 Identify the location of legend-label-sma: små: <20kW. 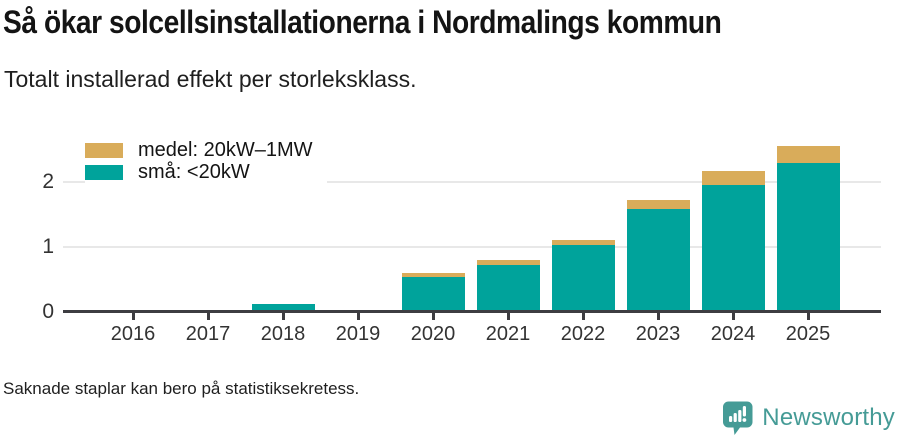
(194, 172).